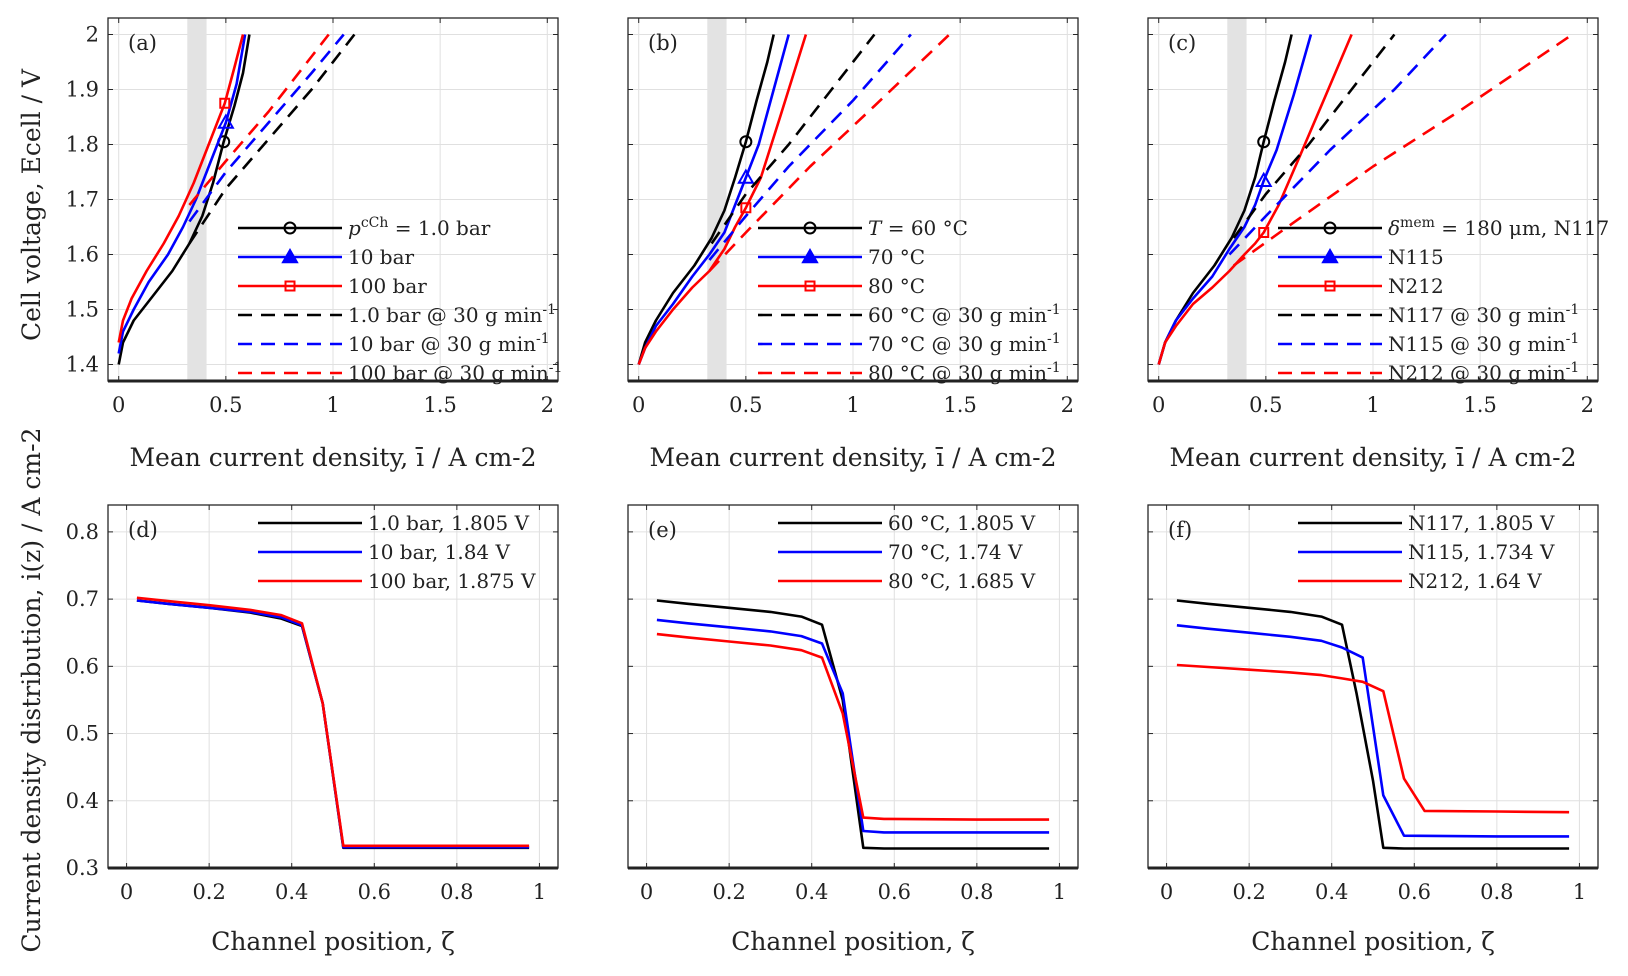  Describe the element at coordinates (332, 405) in the screenshot. I see `x-tick-label-a-2: 1` at that location.